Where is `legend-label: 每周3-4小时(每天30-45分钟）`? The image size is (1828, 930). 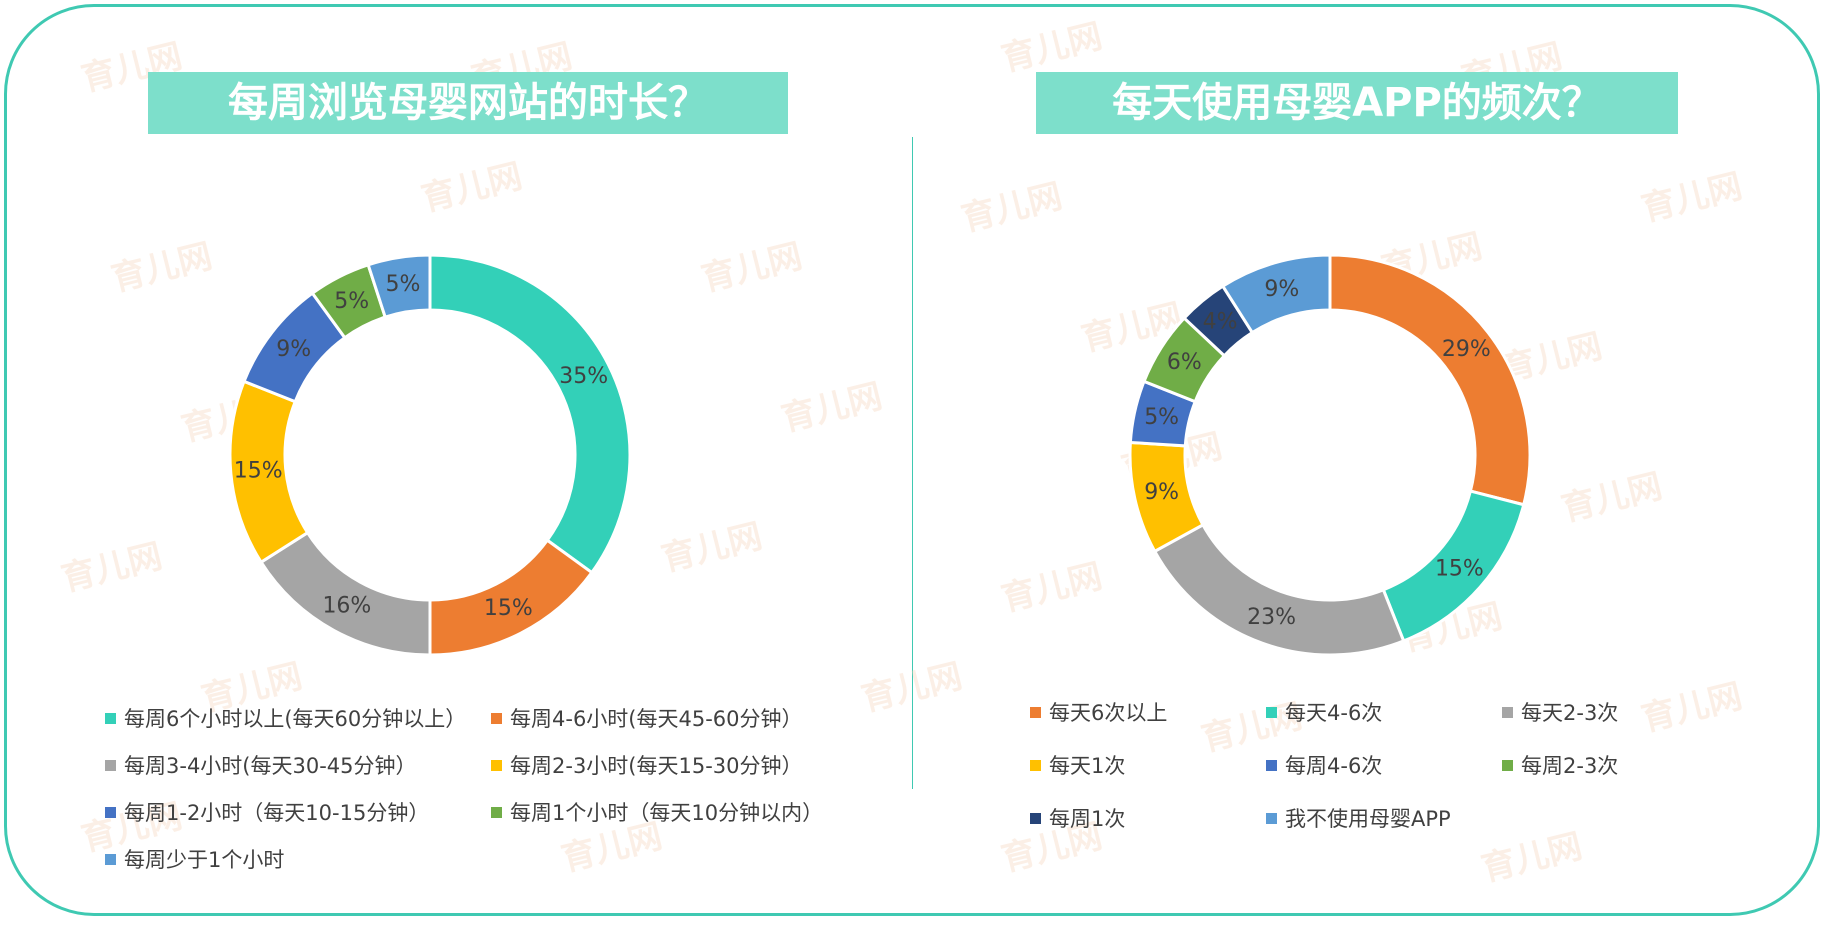
legend-label: 每周3-4小时(每天30-45分钟） is located at coordinates (270, 766).